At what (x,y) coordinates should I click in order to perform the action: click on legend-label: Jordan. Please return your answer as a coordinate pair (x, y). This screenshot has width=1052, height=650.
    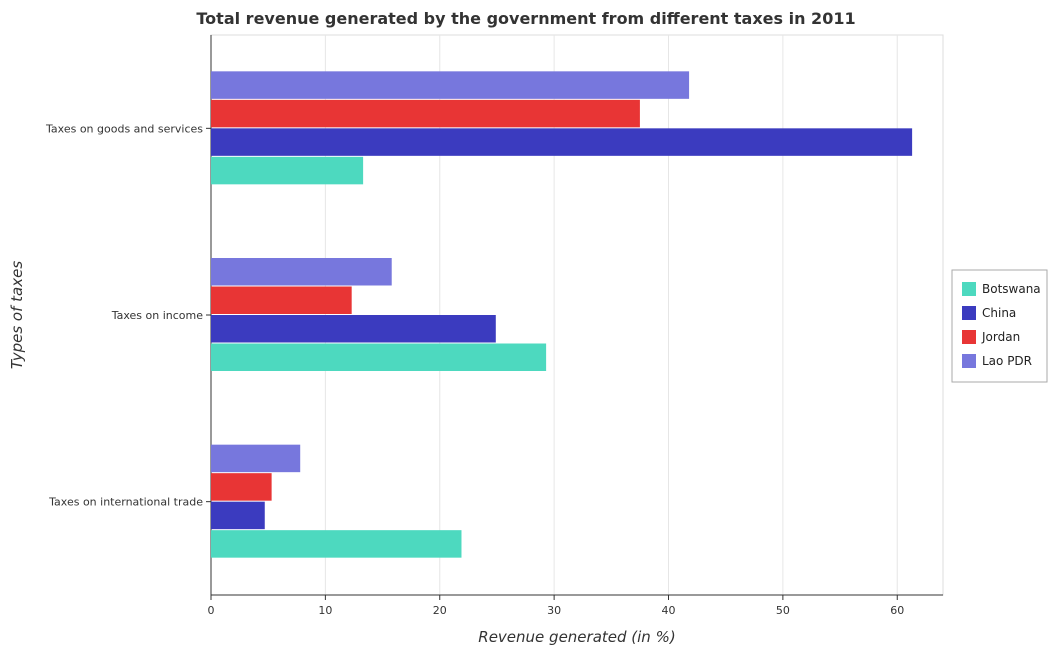
    Looking at the image, I should click on (1000, 337).